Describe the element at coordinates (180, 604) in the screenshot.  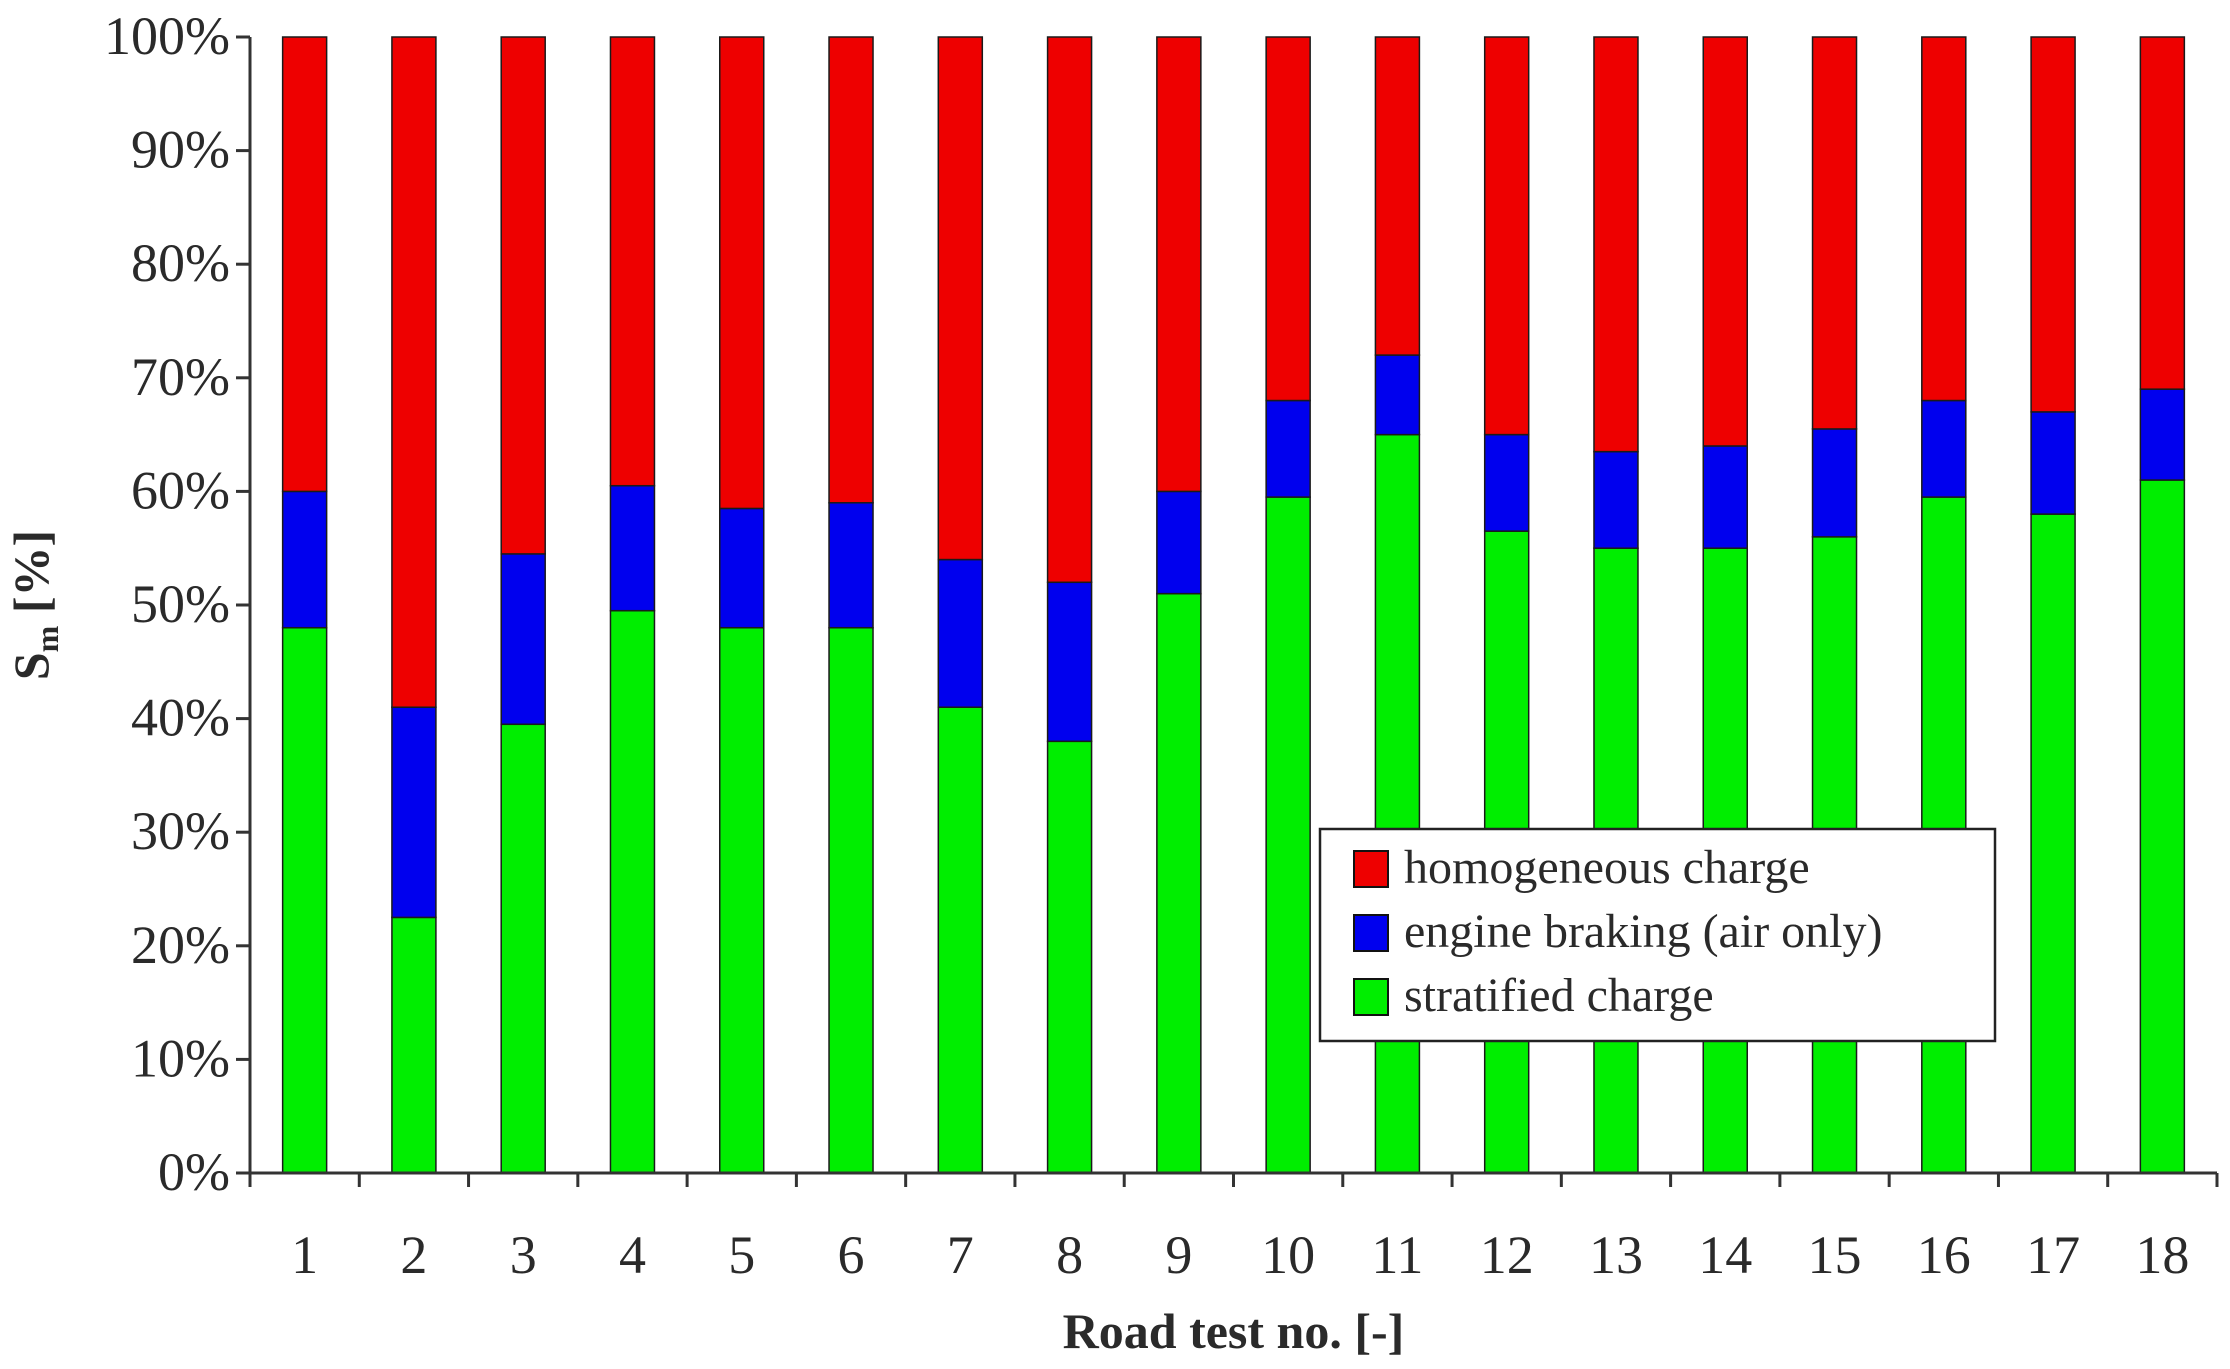
I see `y-tick-label: 50%` at that location.